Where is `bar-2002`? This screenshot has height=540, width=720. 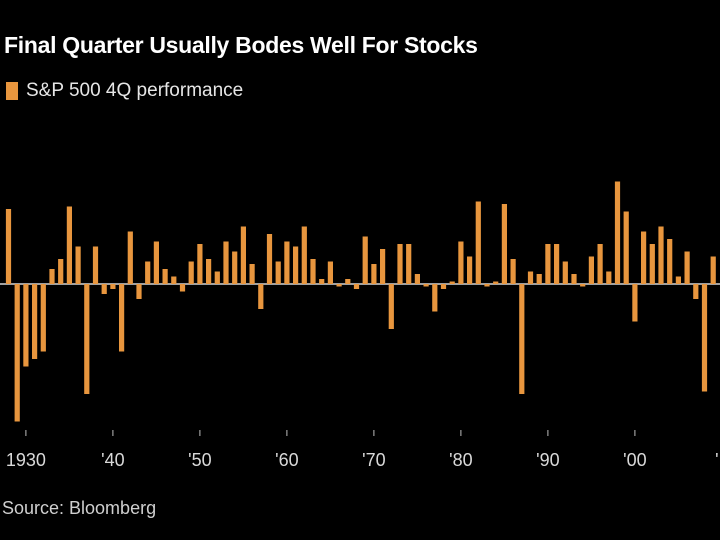 bar-2002 is located at coordinates (652, 264).